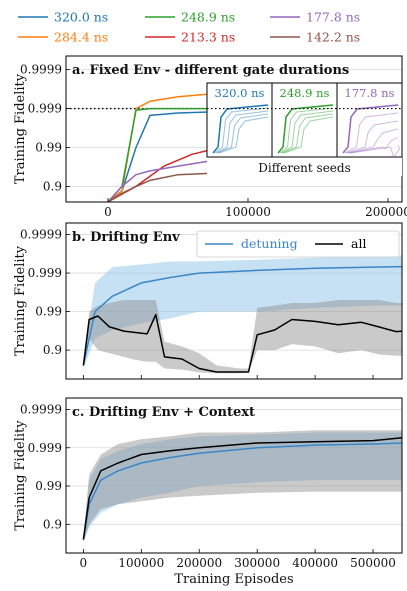 Image resolution: width=407 pixels, height=591 pixels. I want to click on legend-label-3: 213.3 ns, so click(208, 37).